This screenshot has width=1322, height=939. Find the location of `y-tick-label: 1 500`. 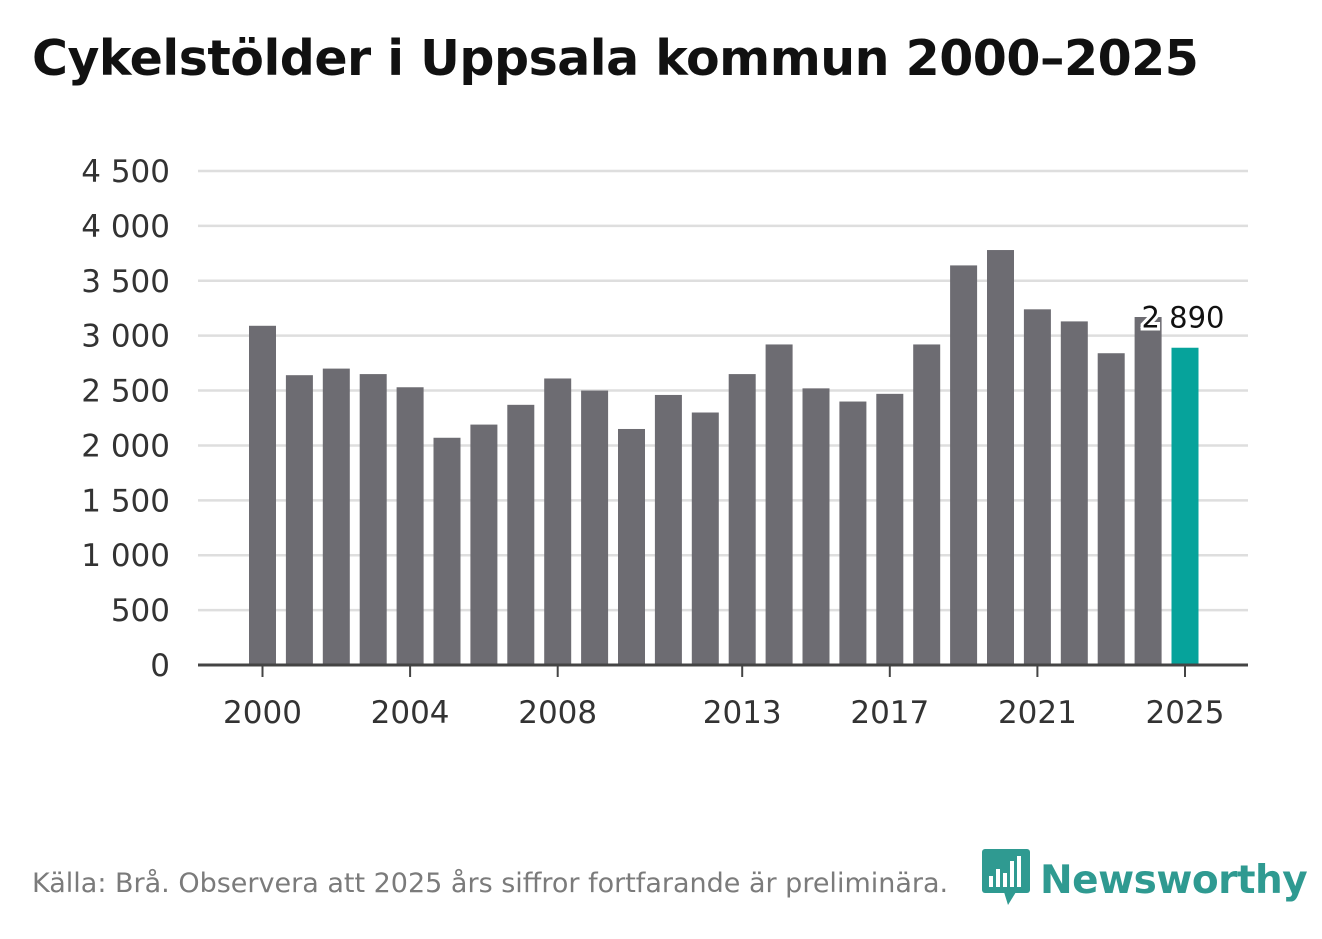

y-tick-label: 1 500 is located at coordinates (125, 501).